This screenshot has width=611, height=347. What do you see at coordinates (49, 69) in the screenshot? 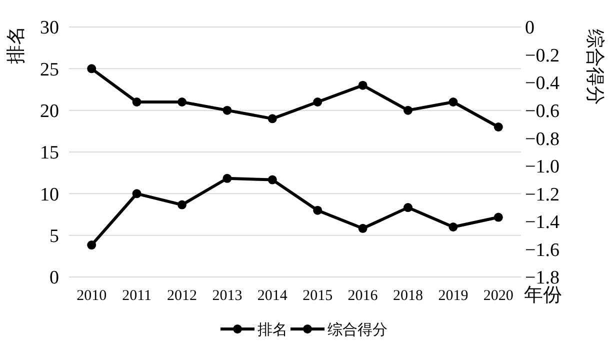
I see `y-tick-label: 25` at bounding box center [49, 69].